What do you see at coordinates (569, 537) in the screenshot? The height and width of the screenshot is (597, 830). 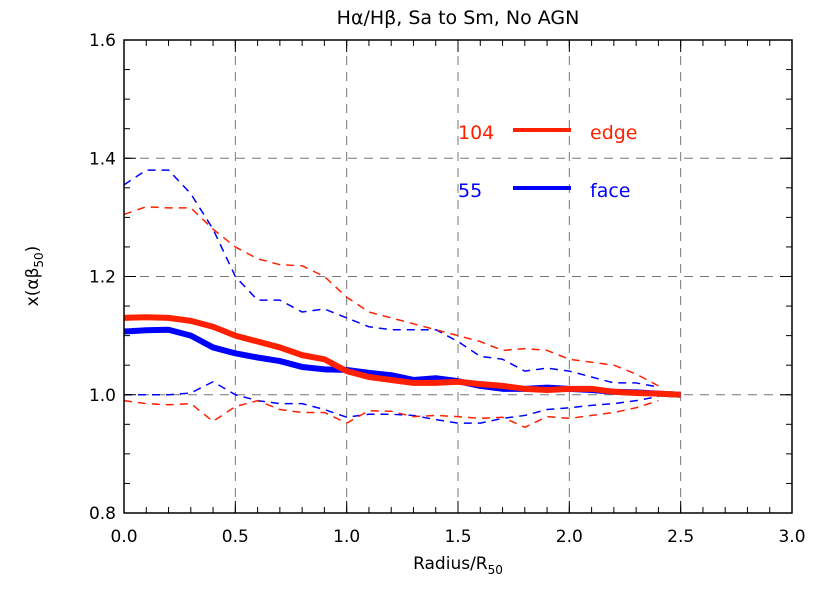 I see `x-tick-label: 2.0` at bounding box center [569, 537].